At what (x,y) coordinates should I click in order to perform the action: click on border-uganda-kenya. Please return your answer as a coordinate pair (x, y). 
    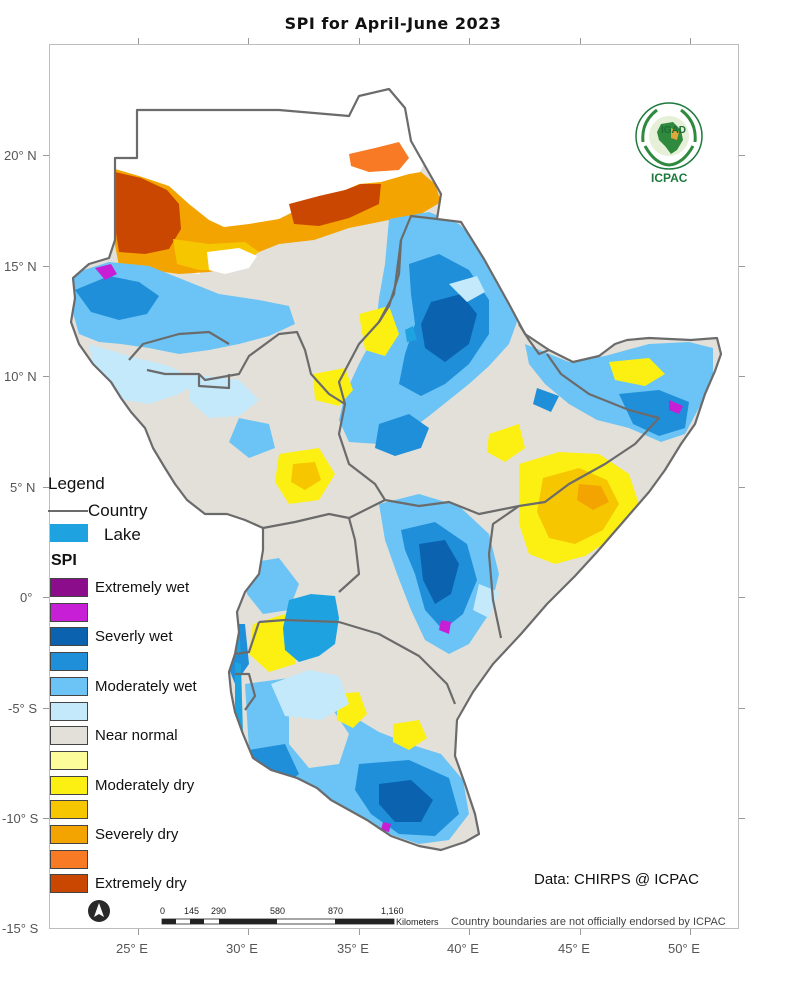
    Looking at the image, I should click on (349, 555).